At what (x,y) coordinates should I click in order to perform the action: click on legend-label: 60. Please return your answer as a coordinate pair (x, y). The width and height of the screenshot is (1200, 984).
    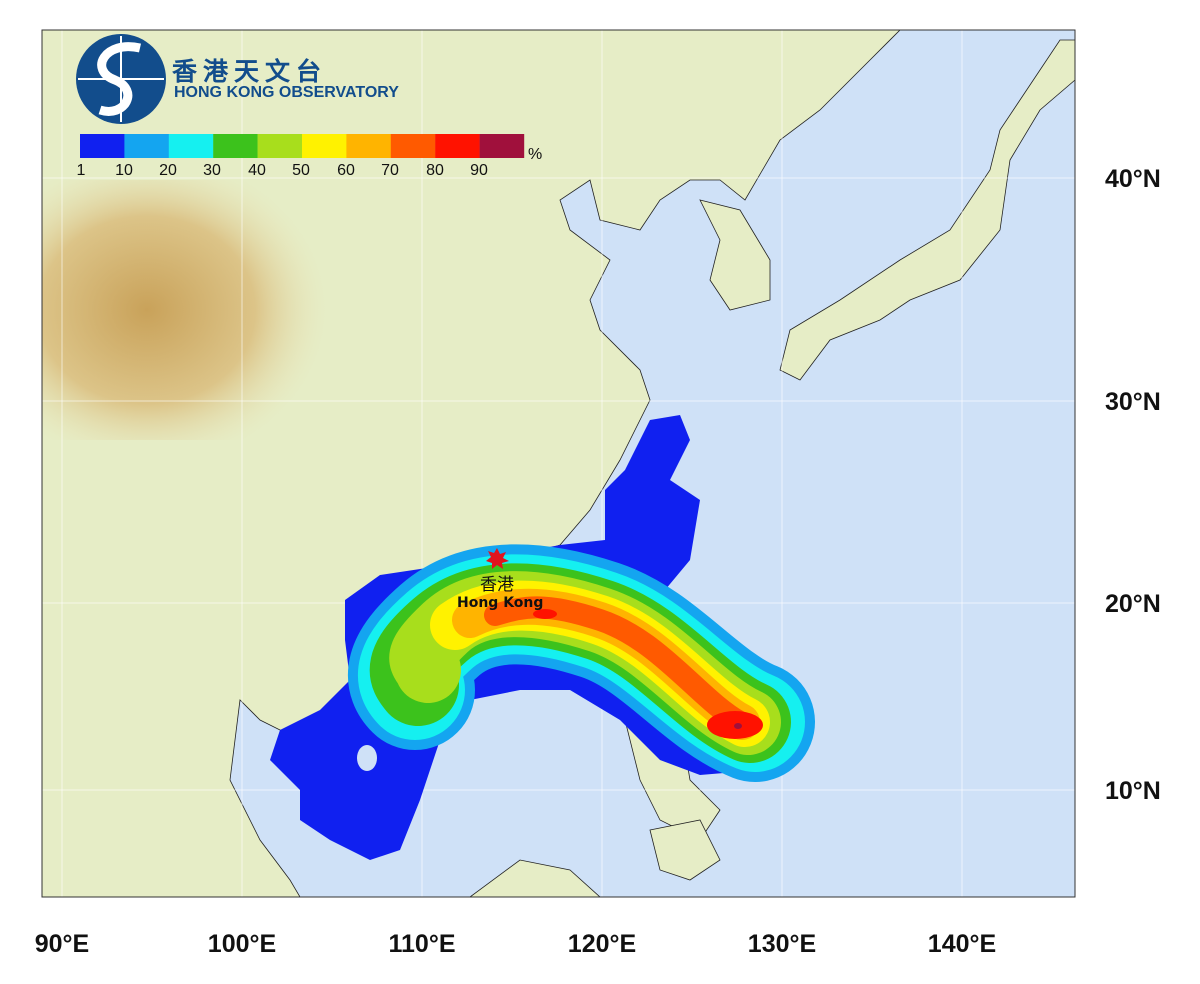
    Looking at the image, I should click on (346, 170).